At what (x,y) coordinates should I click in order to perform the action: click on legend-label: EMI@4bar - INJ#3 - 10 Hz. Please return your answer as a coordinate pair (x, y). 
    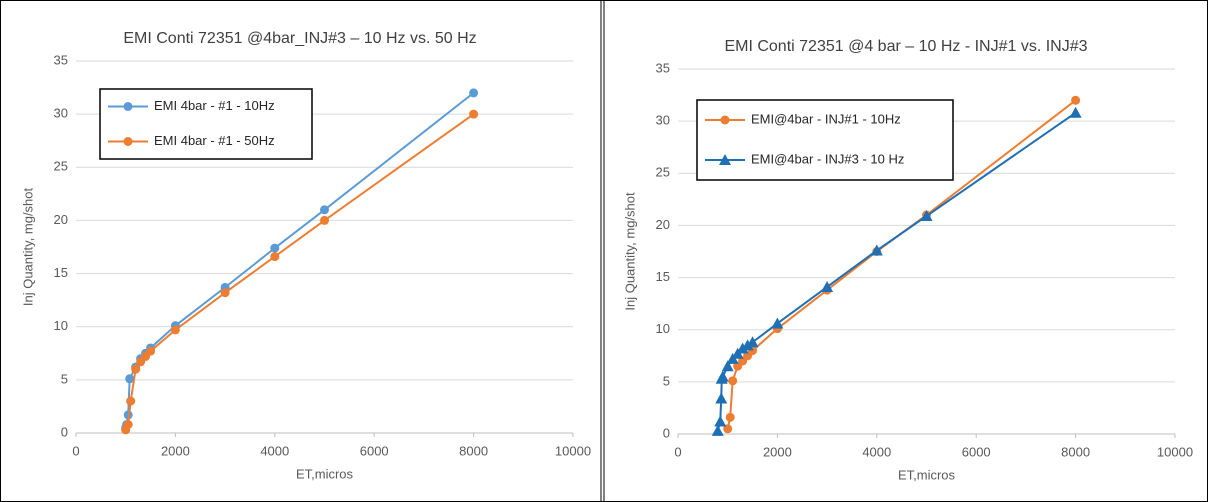
    Looking at the image, I should click on (827, 158).